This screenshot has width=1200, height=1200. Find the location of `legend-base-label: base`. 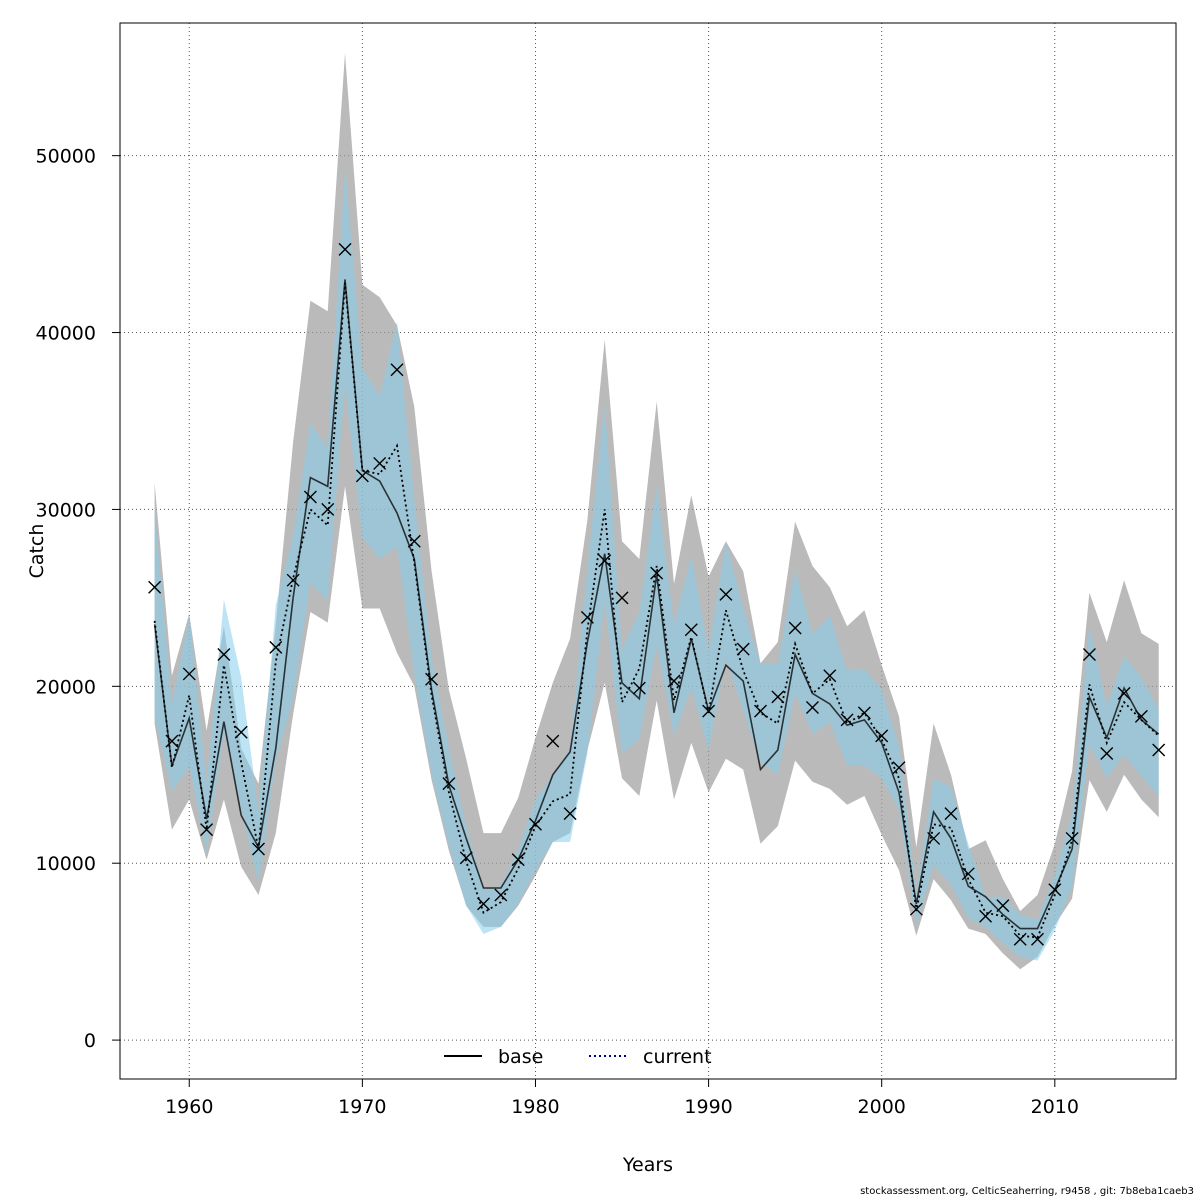

legend-base-label: base is located at coordinates (520, 1057).